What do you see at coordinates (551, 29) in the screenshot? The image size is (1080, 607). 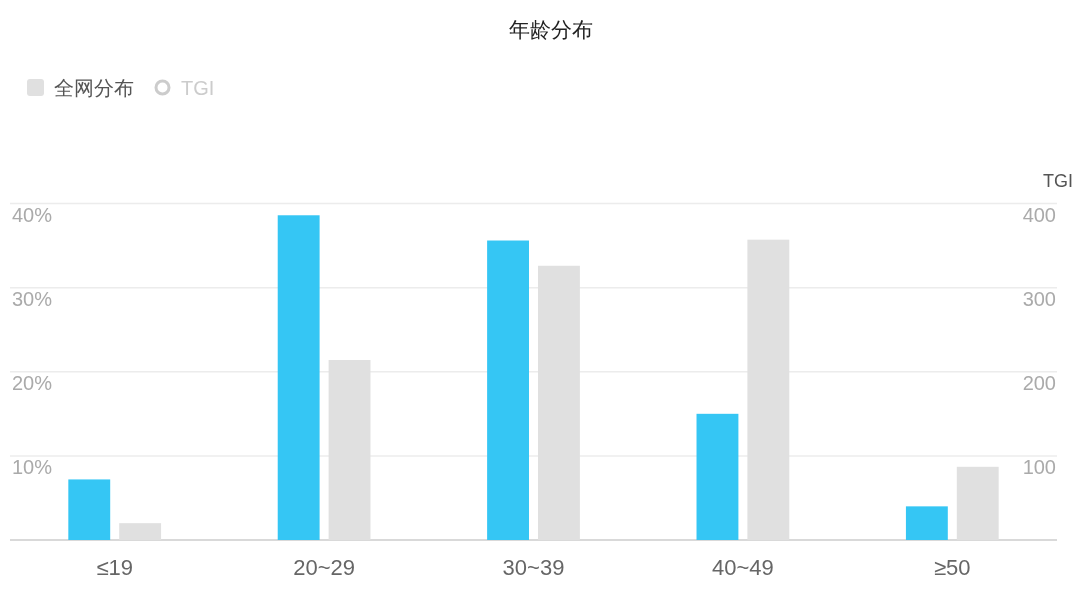 I see `title: 年龄分布` at bounding box center [551, 29].